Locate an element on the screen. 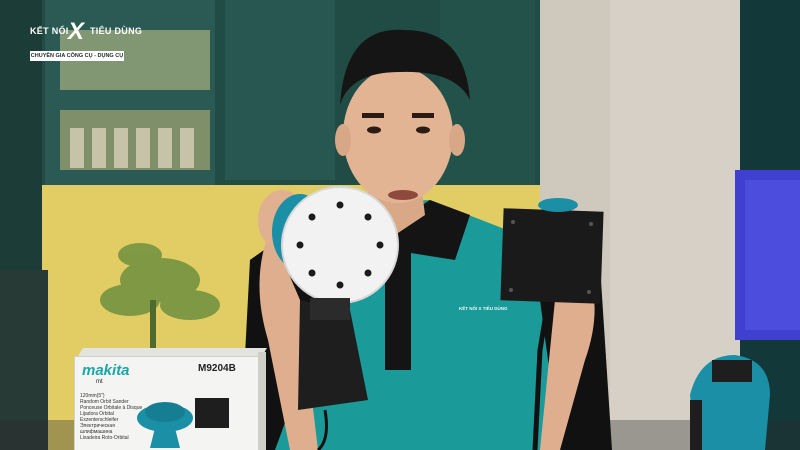  product-brand: makita is located at coordinates (106, 370).